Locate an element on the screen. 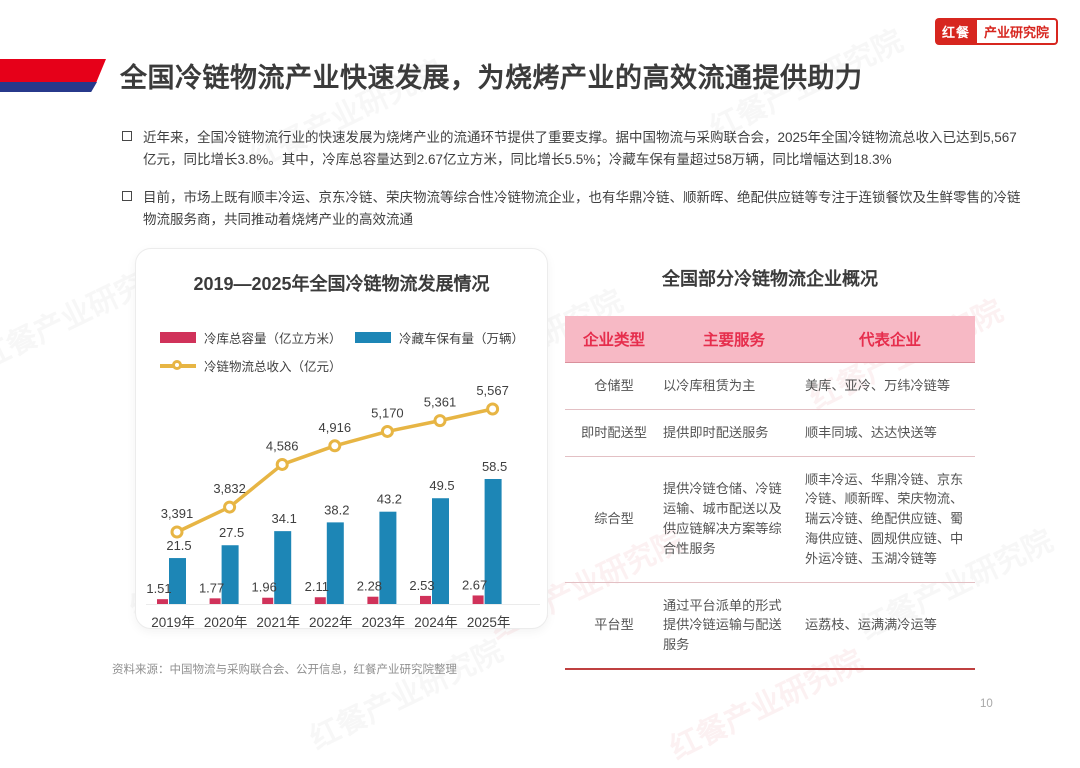 The image size is (1080, 768). table-header-cell: 主要服务 is located at coordinates (733, 340).